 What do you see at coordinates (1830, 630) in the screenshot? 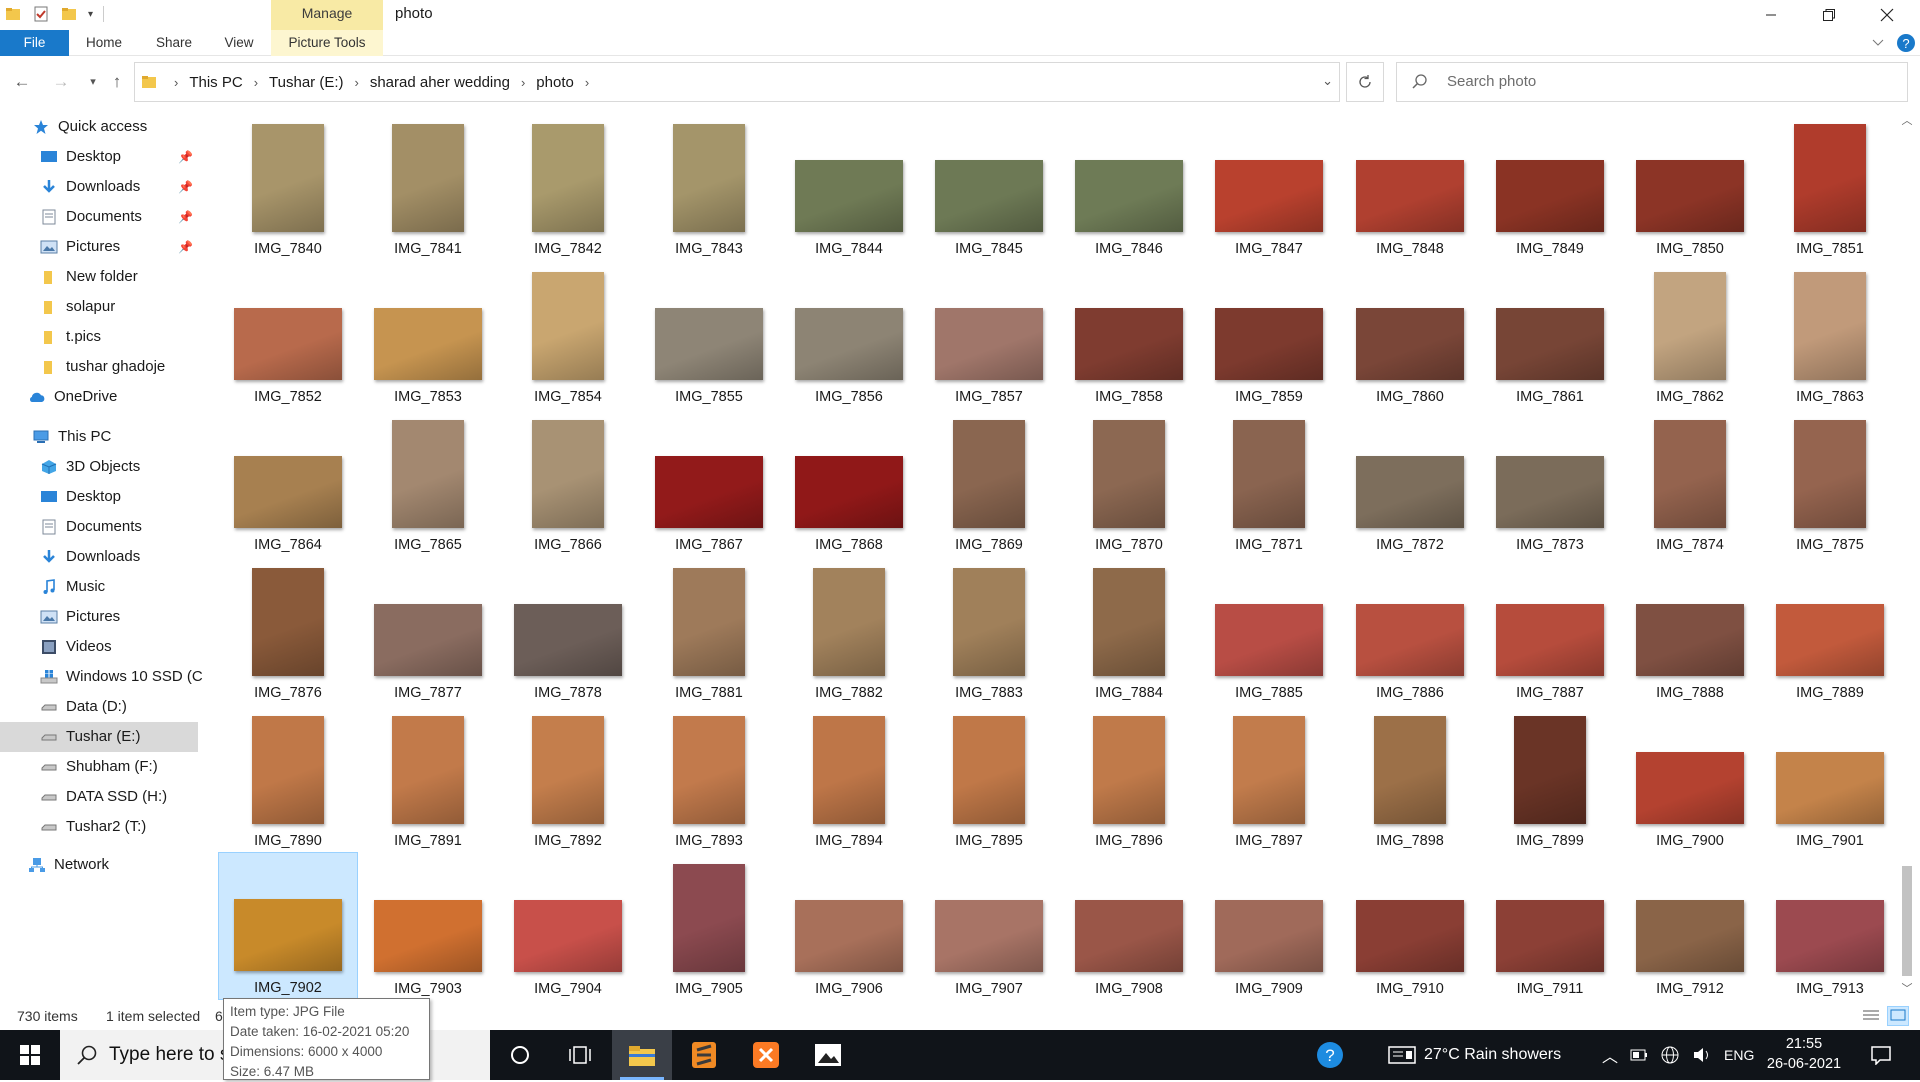
I see `file-item: IMG_7889` at bounding box center [1830, 630].